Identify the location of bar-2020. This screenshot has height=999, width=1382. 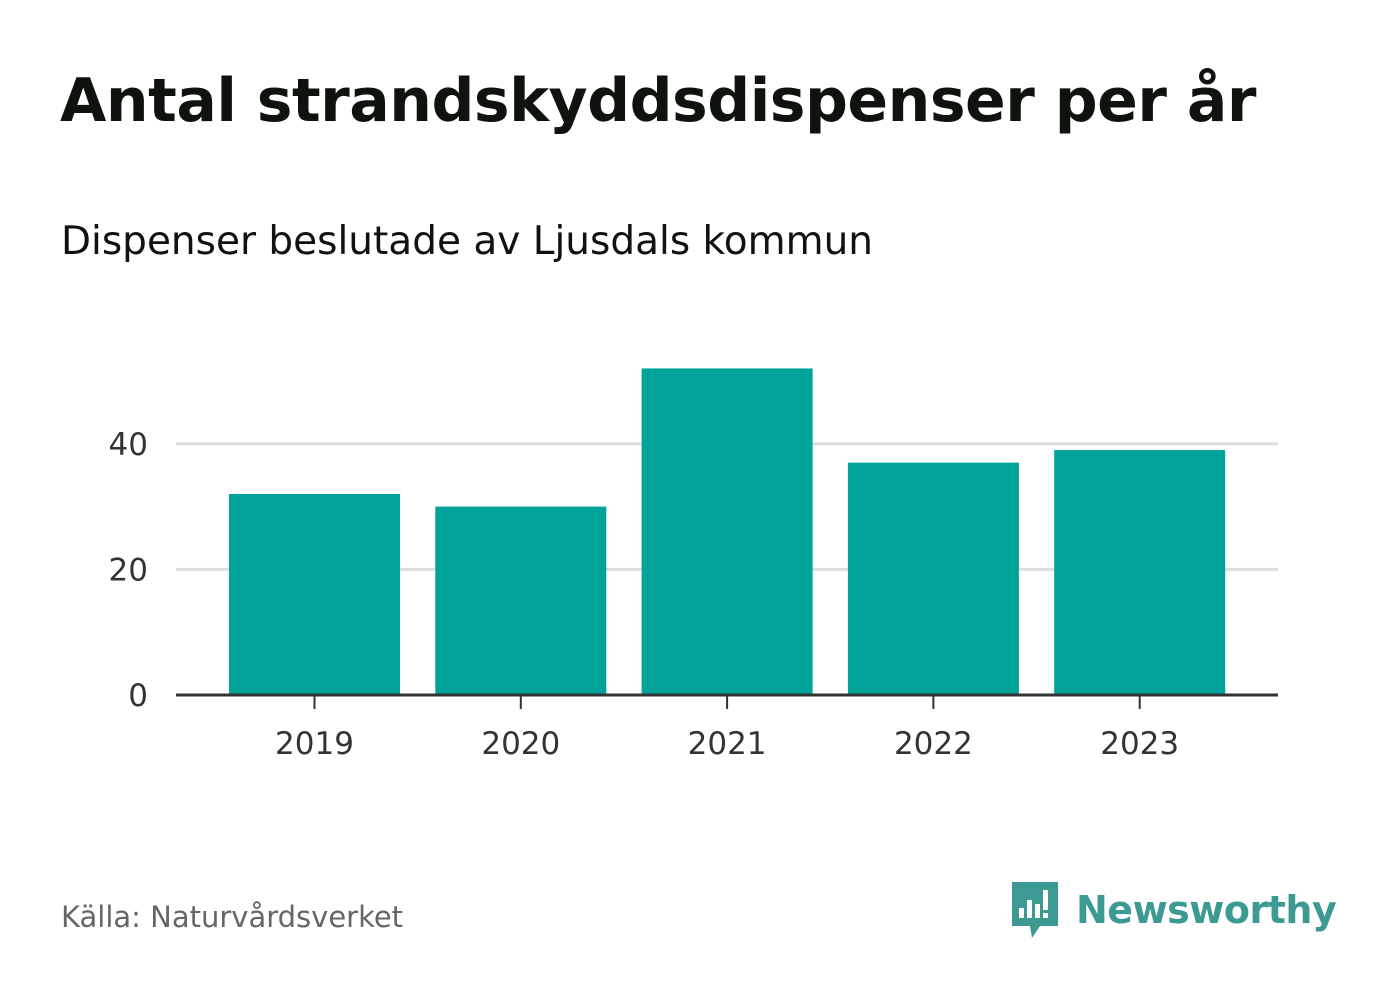
(521, 600).